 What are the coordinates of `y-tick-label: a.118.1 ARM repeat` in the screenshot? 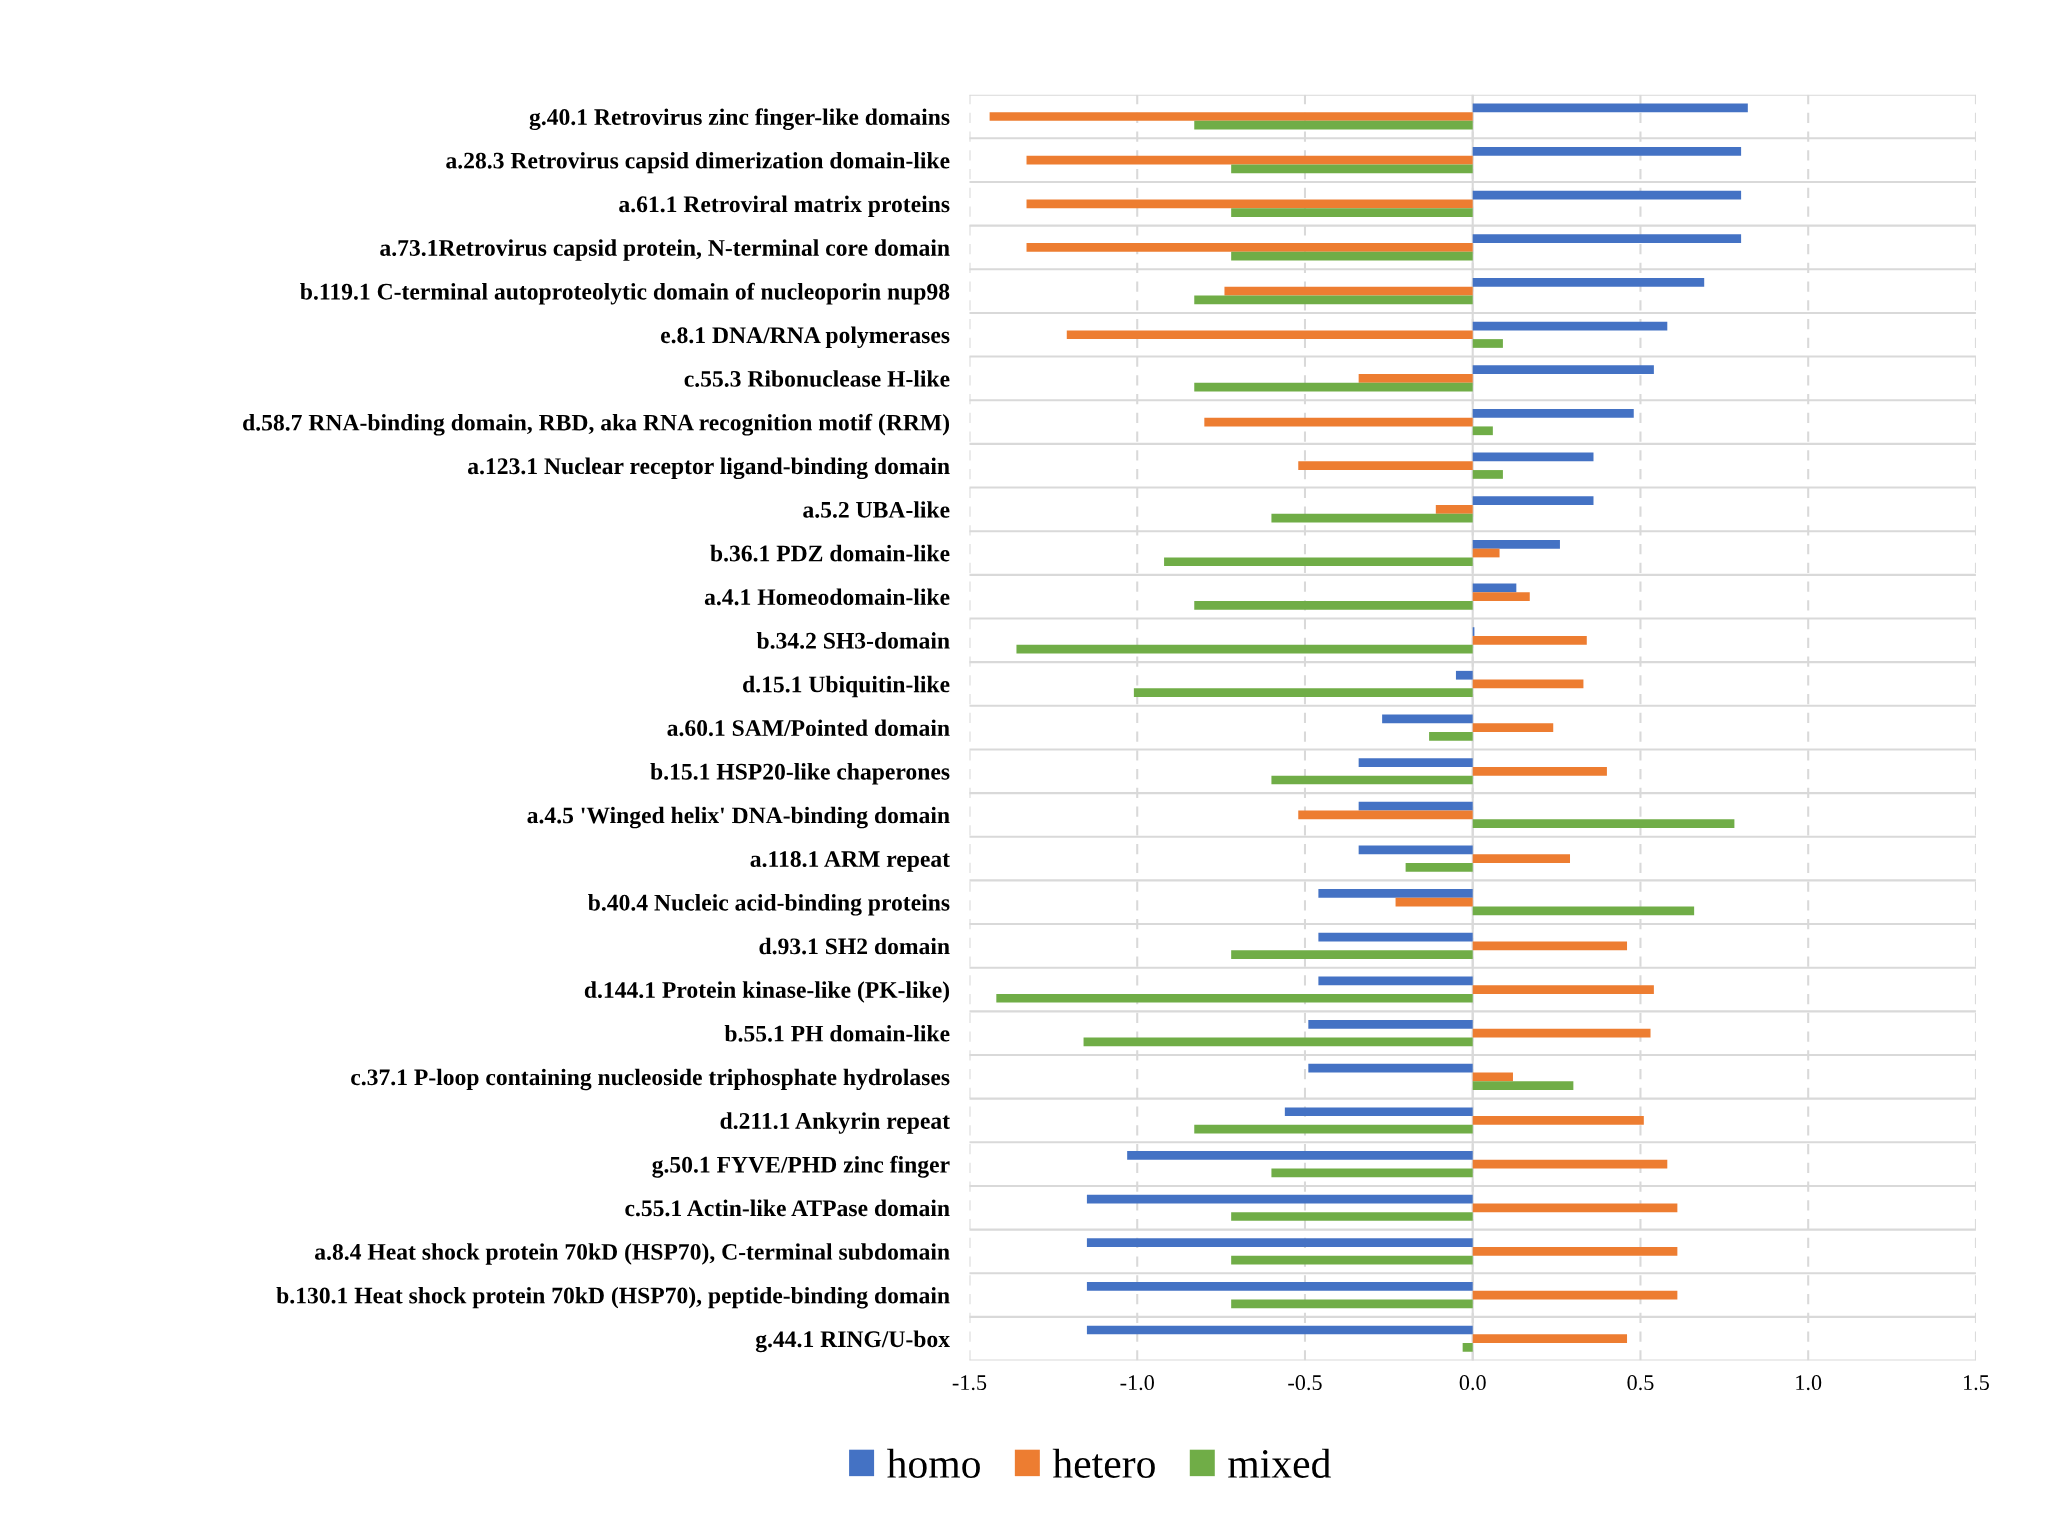 It's located at (850, 861).